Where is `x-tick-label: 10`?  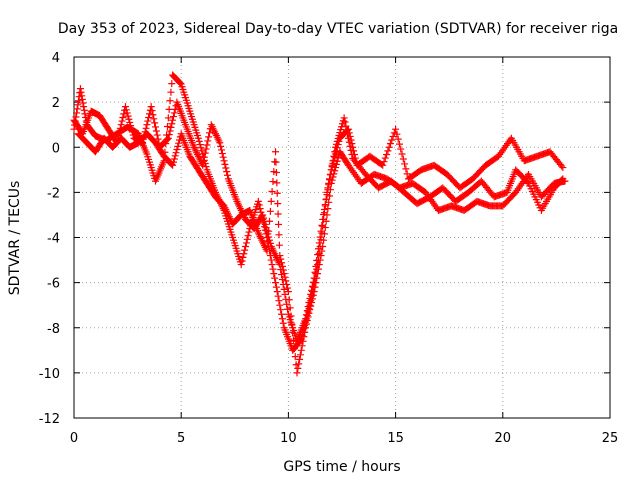
x-tick-label: 10 is located at coordinates (288, 438).